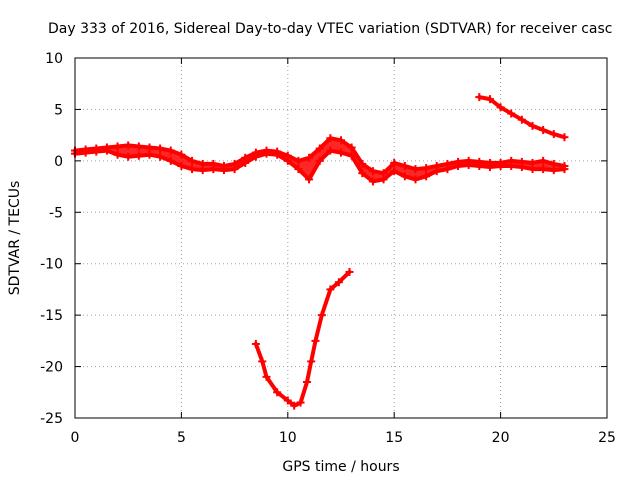 The image size is (640, 480). What do you see at coordinates (288, 438) in the screenshot?
I see `x-tick-label: 10` at bounding box center [288, 438].